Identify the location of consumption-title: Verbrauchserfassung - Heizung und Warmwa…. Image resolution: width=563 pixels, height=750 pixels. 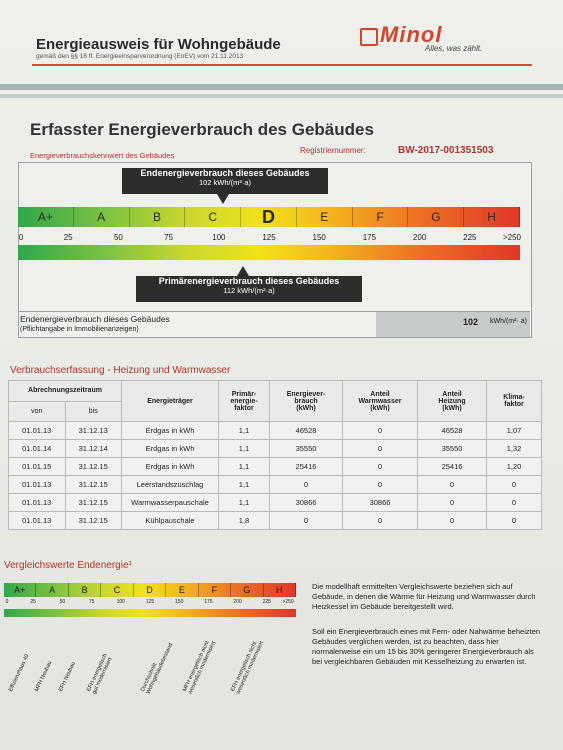
(120, 370).